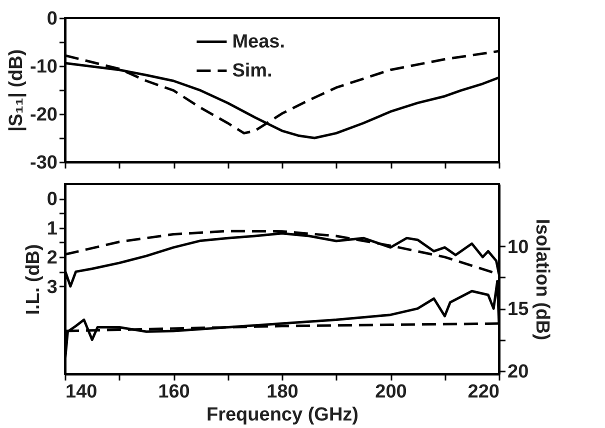  Describe the element at coordinates (44, 115) in the screenshot. I see `y-tick-label: -20` at that location.